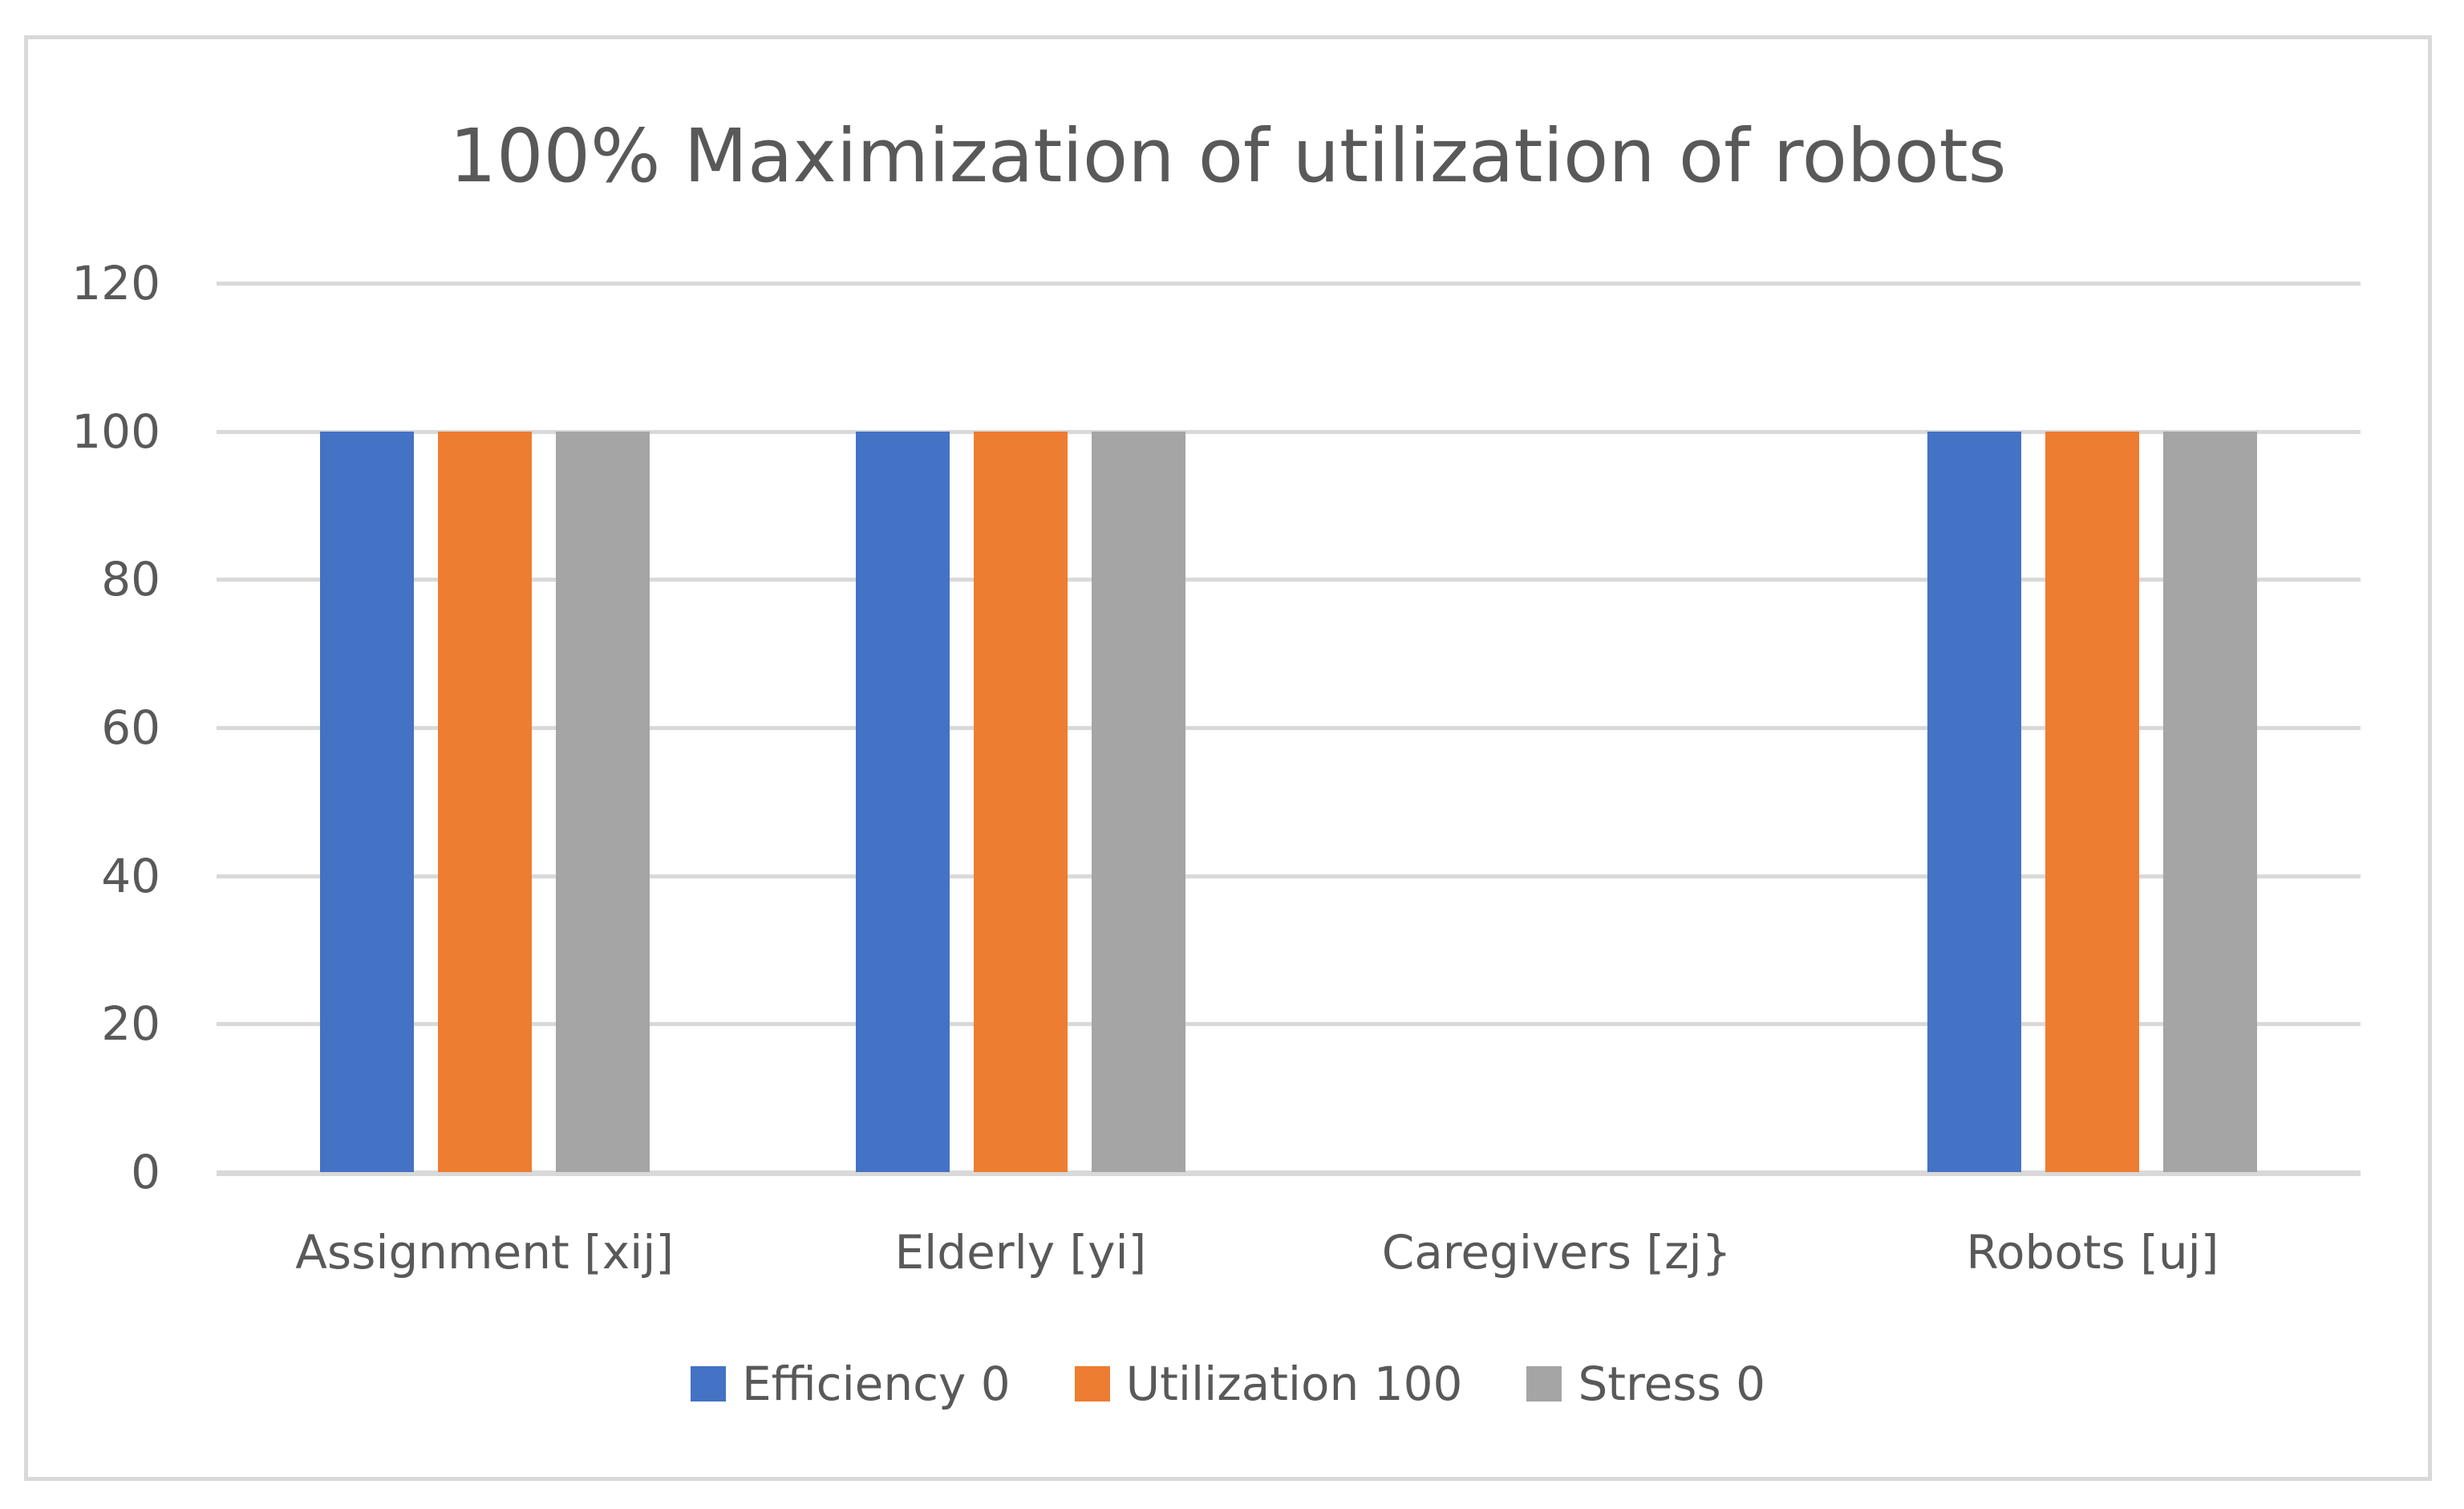  Describe the element at coordinates (1294, 1384) in the screenshot. I see `legend-label: Utilization 100` at that location.